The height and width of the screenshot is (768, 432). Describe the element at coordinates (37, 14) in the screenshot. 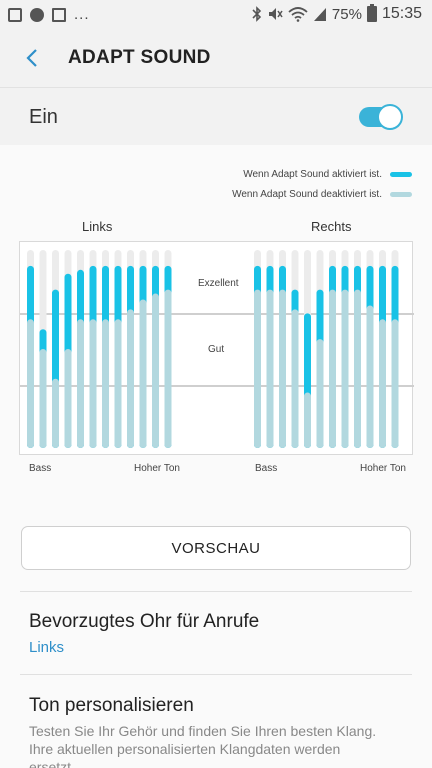

I see `music-icon` at that location.